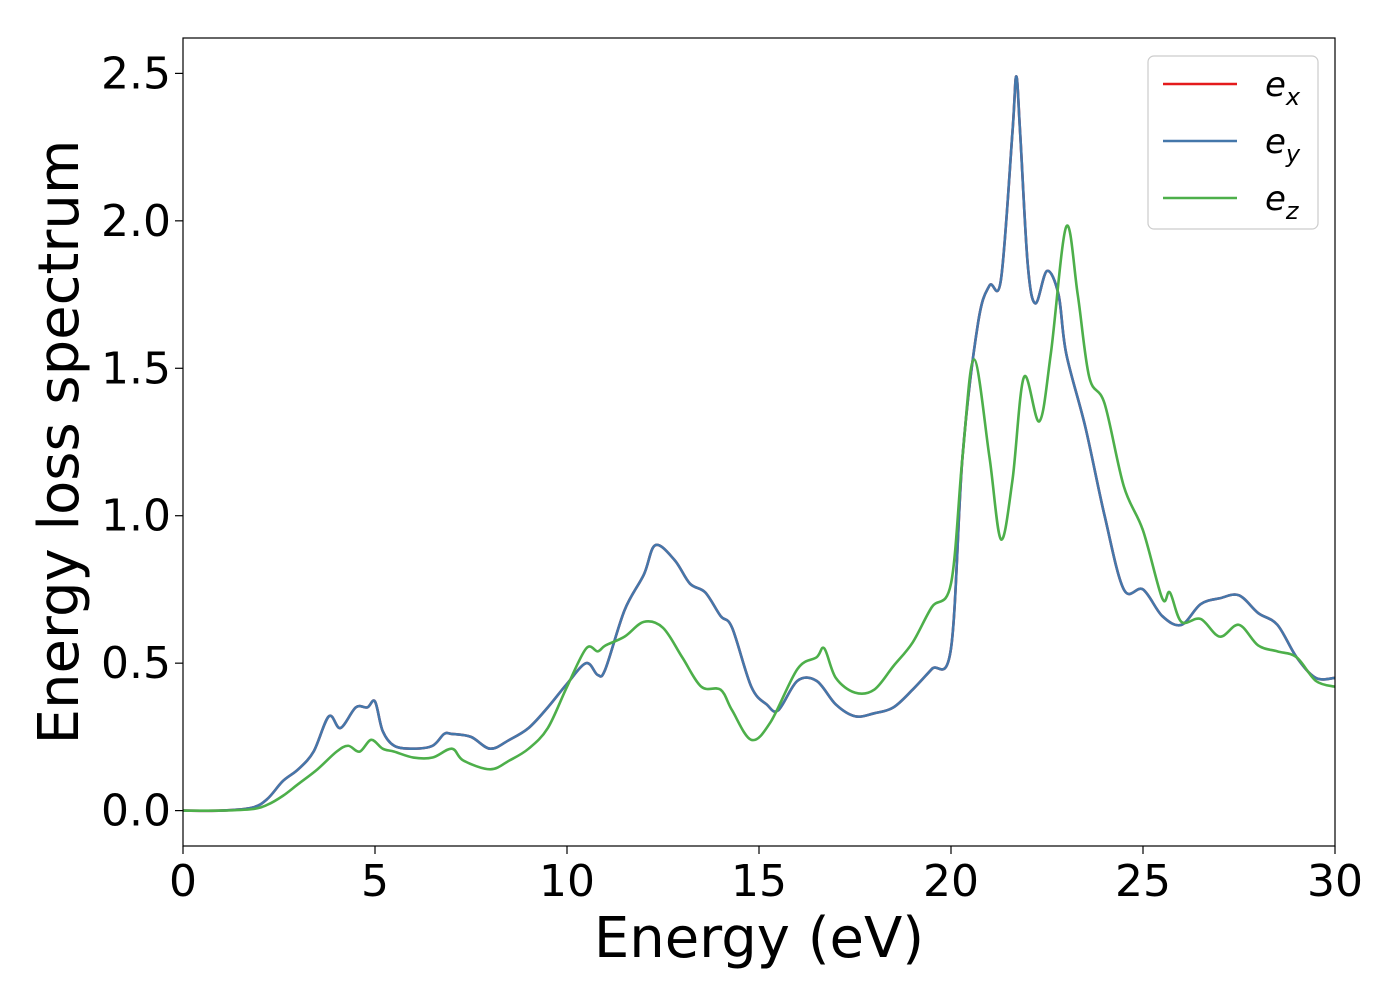 This screenshot has width=1400, height=1000. Describe the element at coordinates (136, 368) in the screenshot. I see `y-tick-label: 1.5` at that location.